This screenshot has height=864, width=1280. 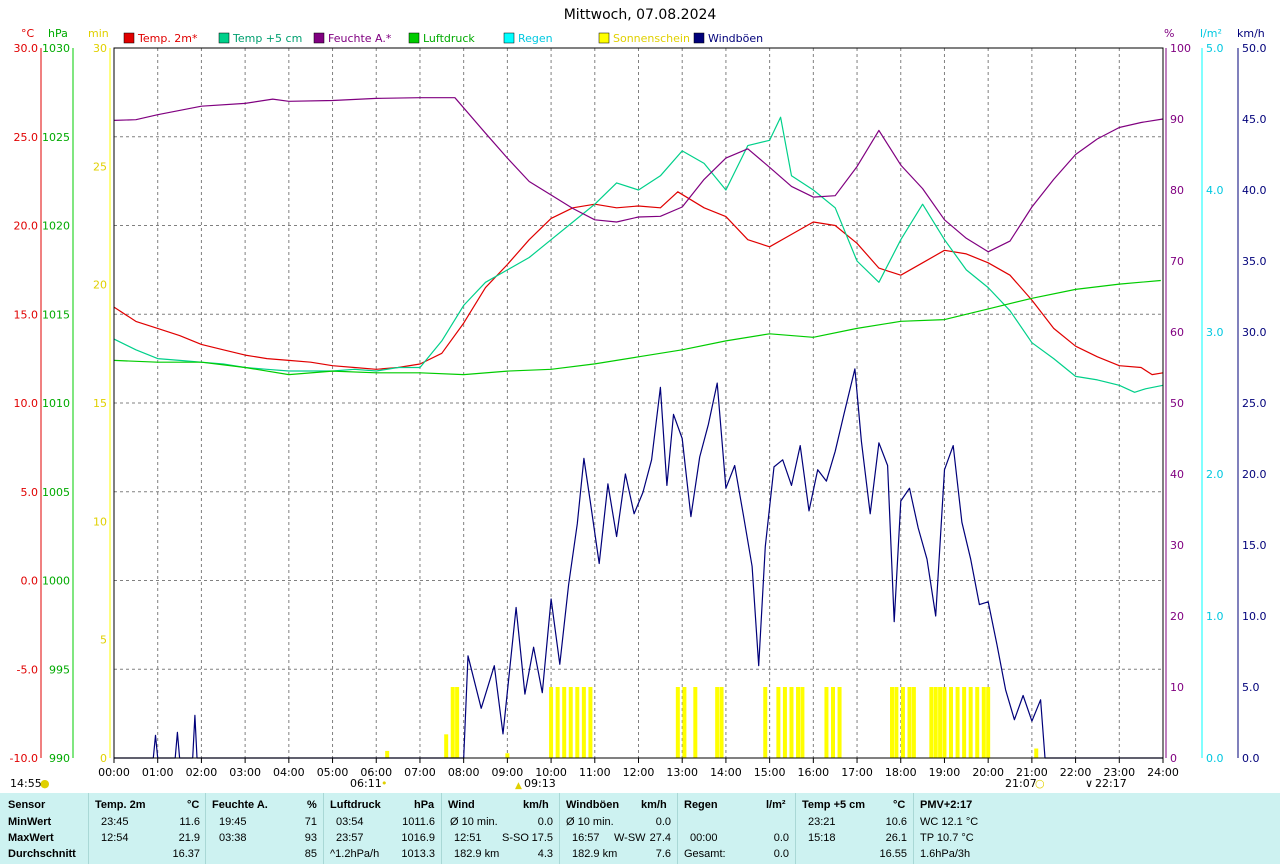 What do you see at coordinates (1177, 403) in the screenshot?
I see `y-tick-label-humidity: 50` at bounding box center [1177, 403].